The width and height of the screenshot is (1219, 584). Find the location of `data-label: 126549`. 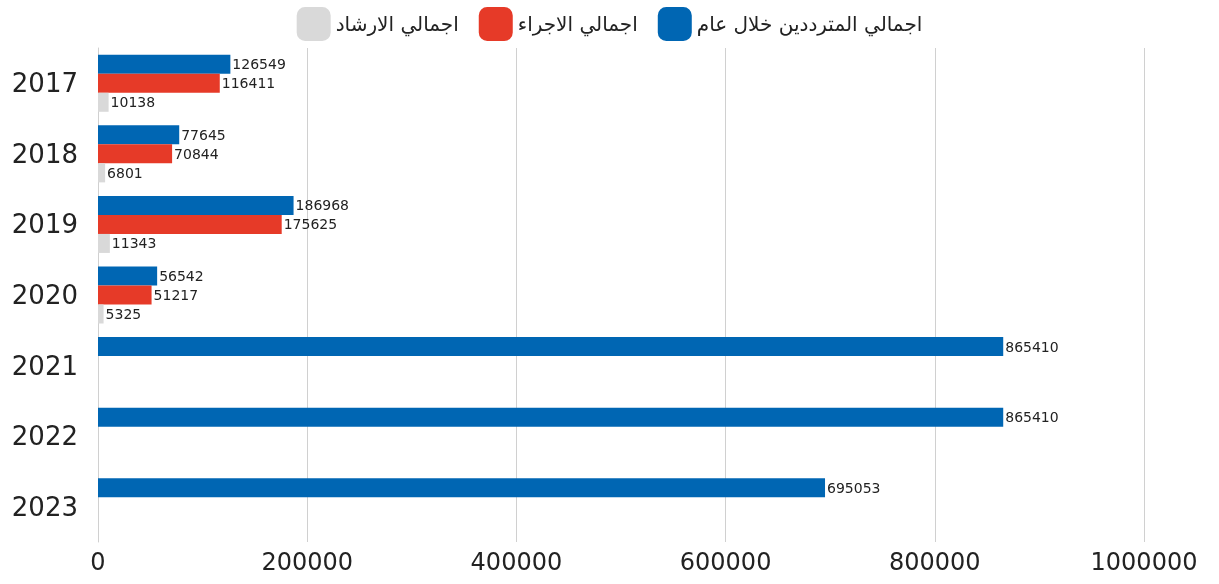

data-label: 126549 is located at coordinates (259, 64).